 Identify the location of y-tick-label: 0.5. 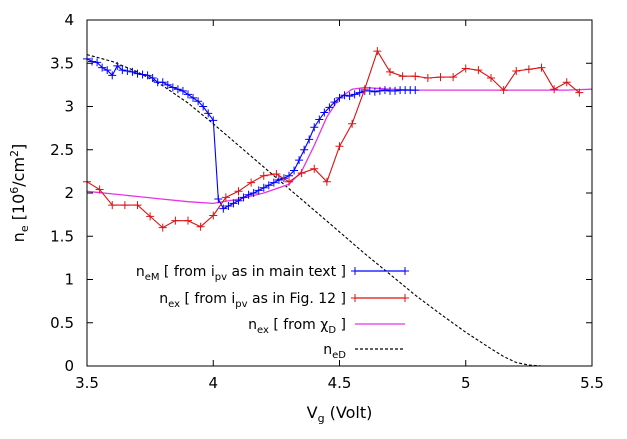
(62, 323).